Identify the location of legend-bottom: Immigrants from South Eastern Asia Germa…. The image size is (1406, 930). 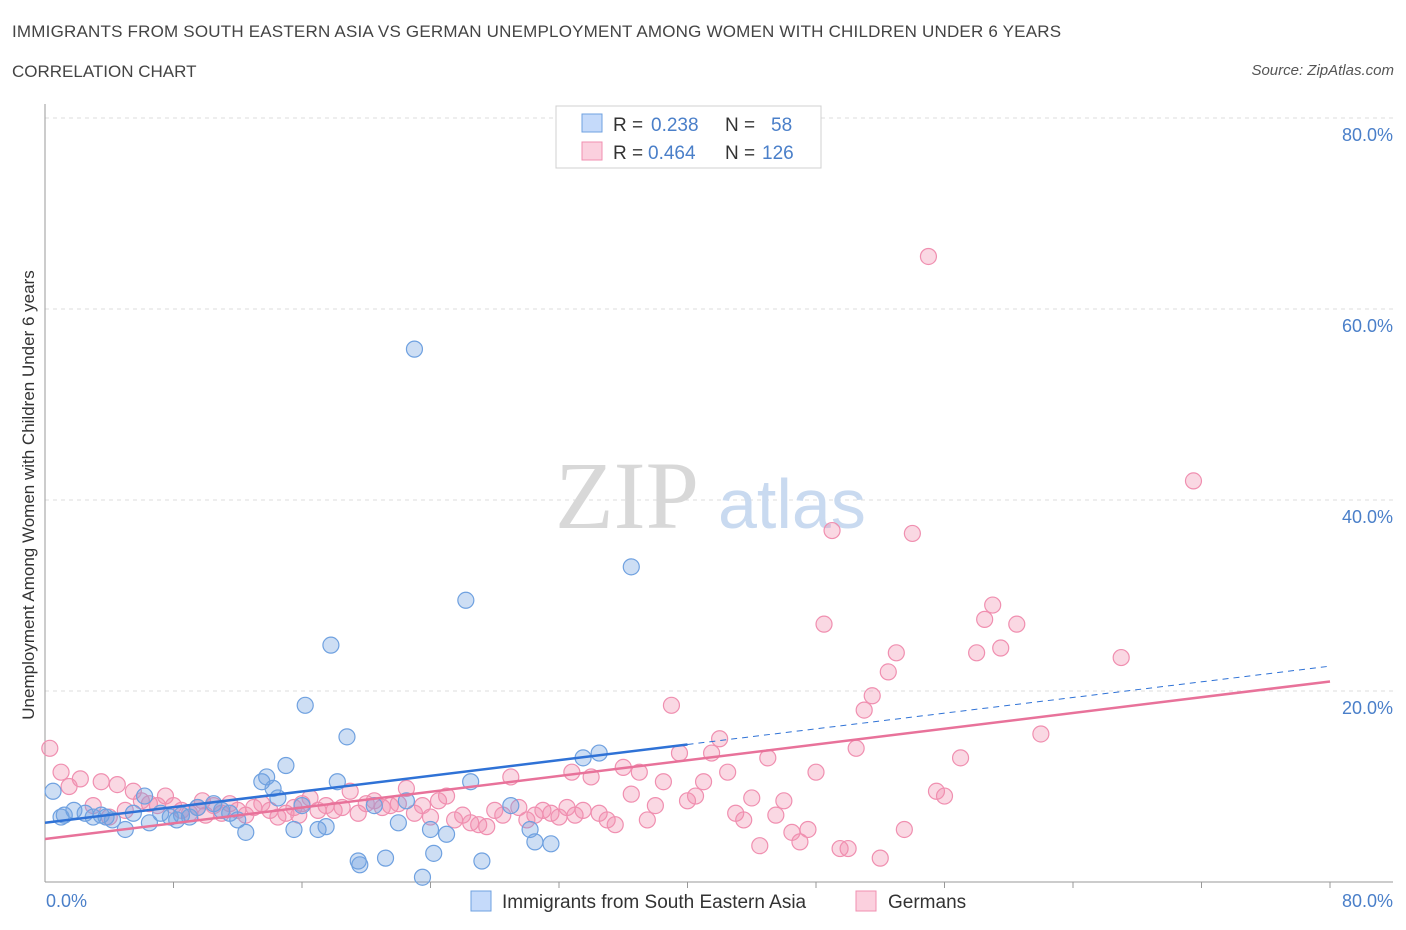
(718, 901).